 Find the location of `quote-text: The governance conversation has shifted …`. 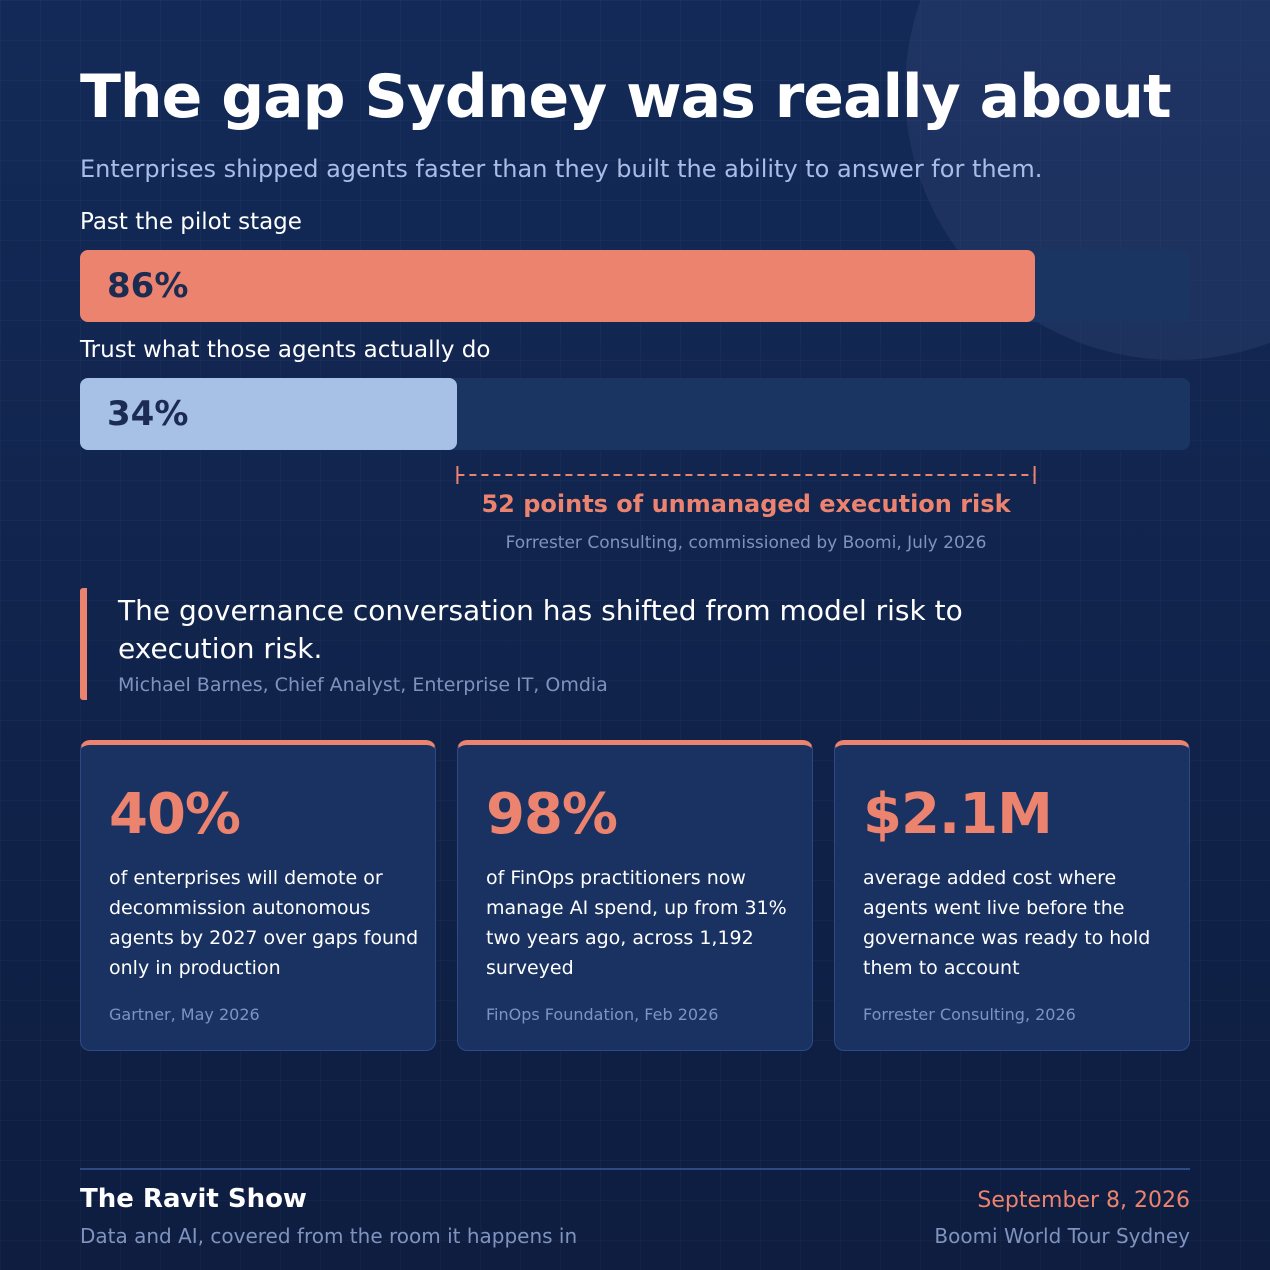

quote-text: The governance conversation has shifted … is located at coordinates (540, 629).